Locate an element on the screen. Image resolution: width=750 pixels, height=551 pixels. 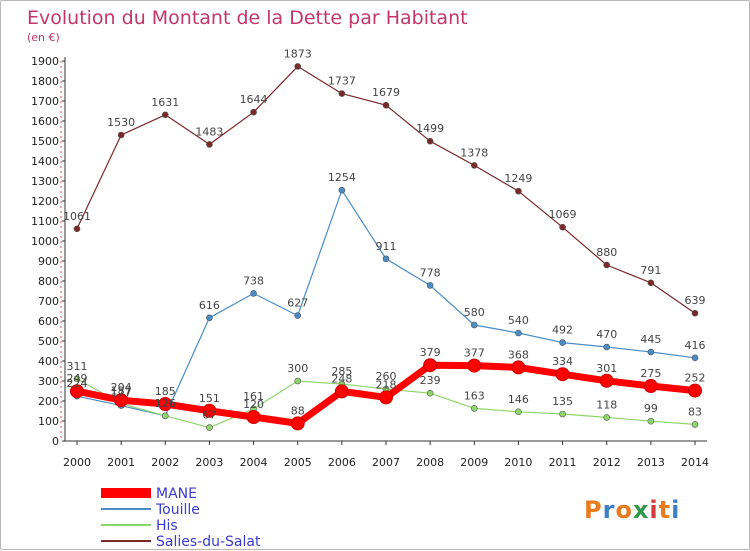
proxiti-logo: Proxiti is located at coordinates (632, 510).